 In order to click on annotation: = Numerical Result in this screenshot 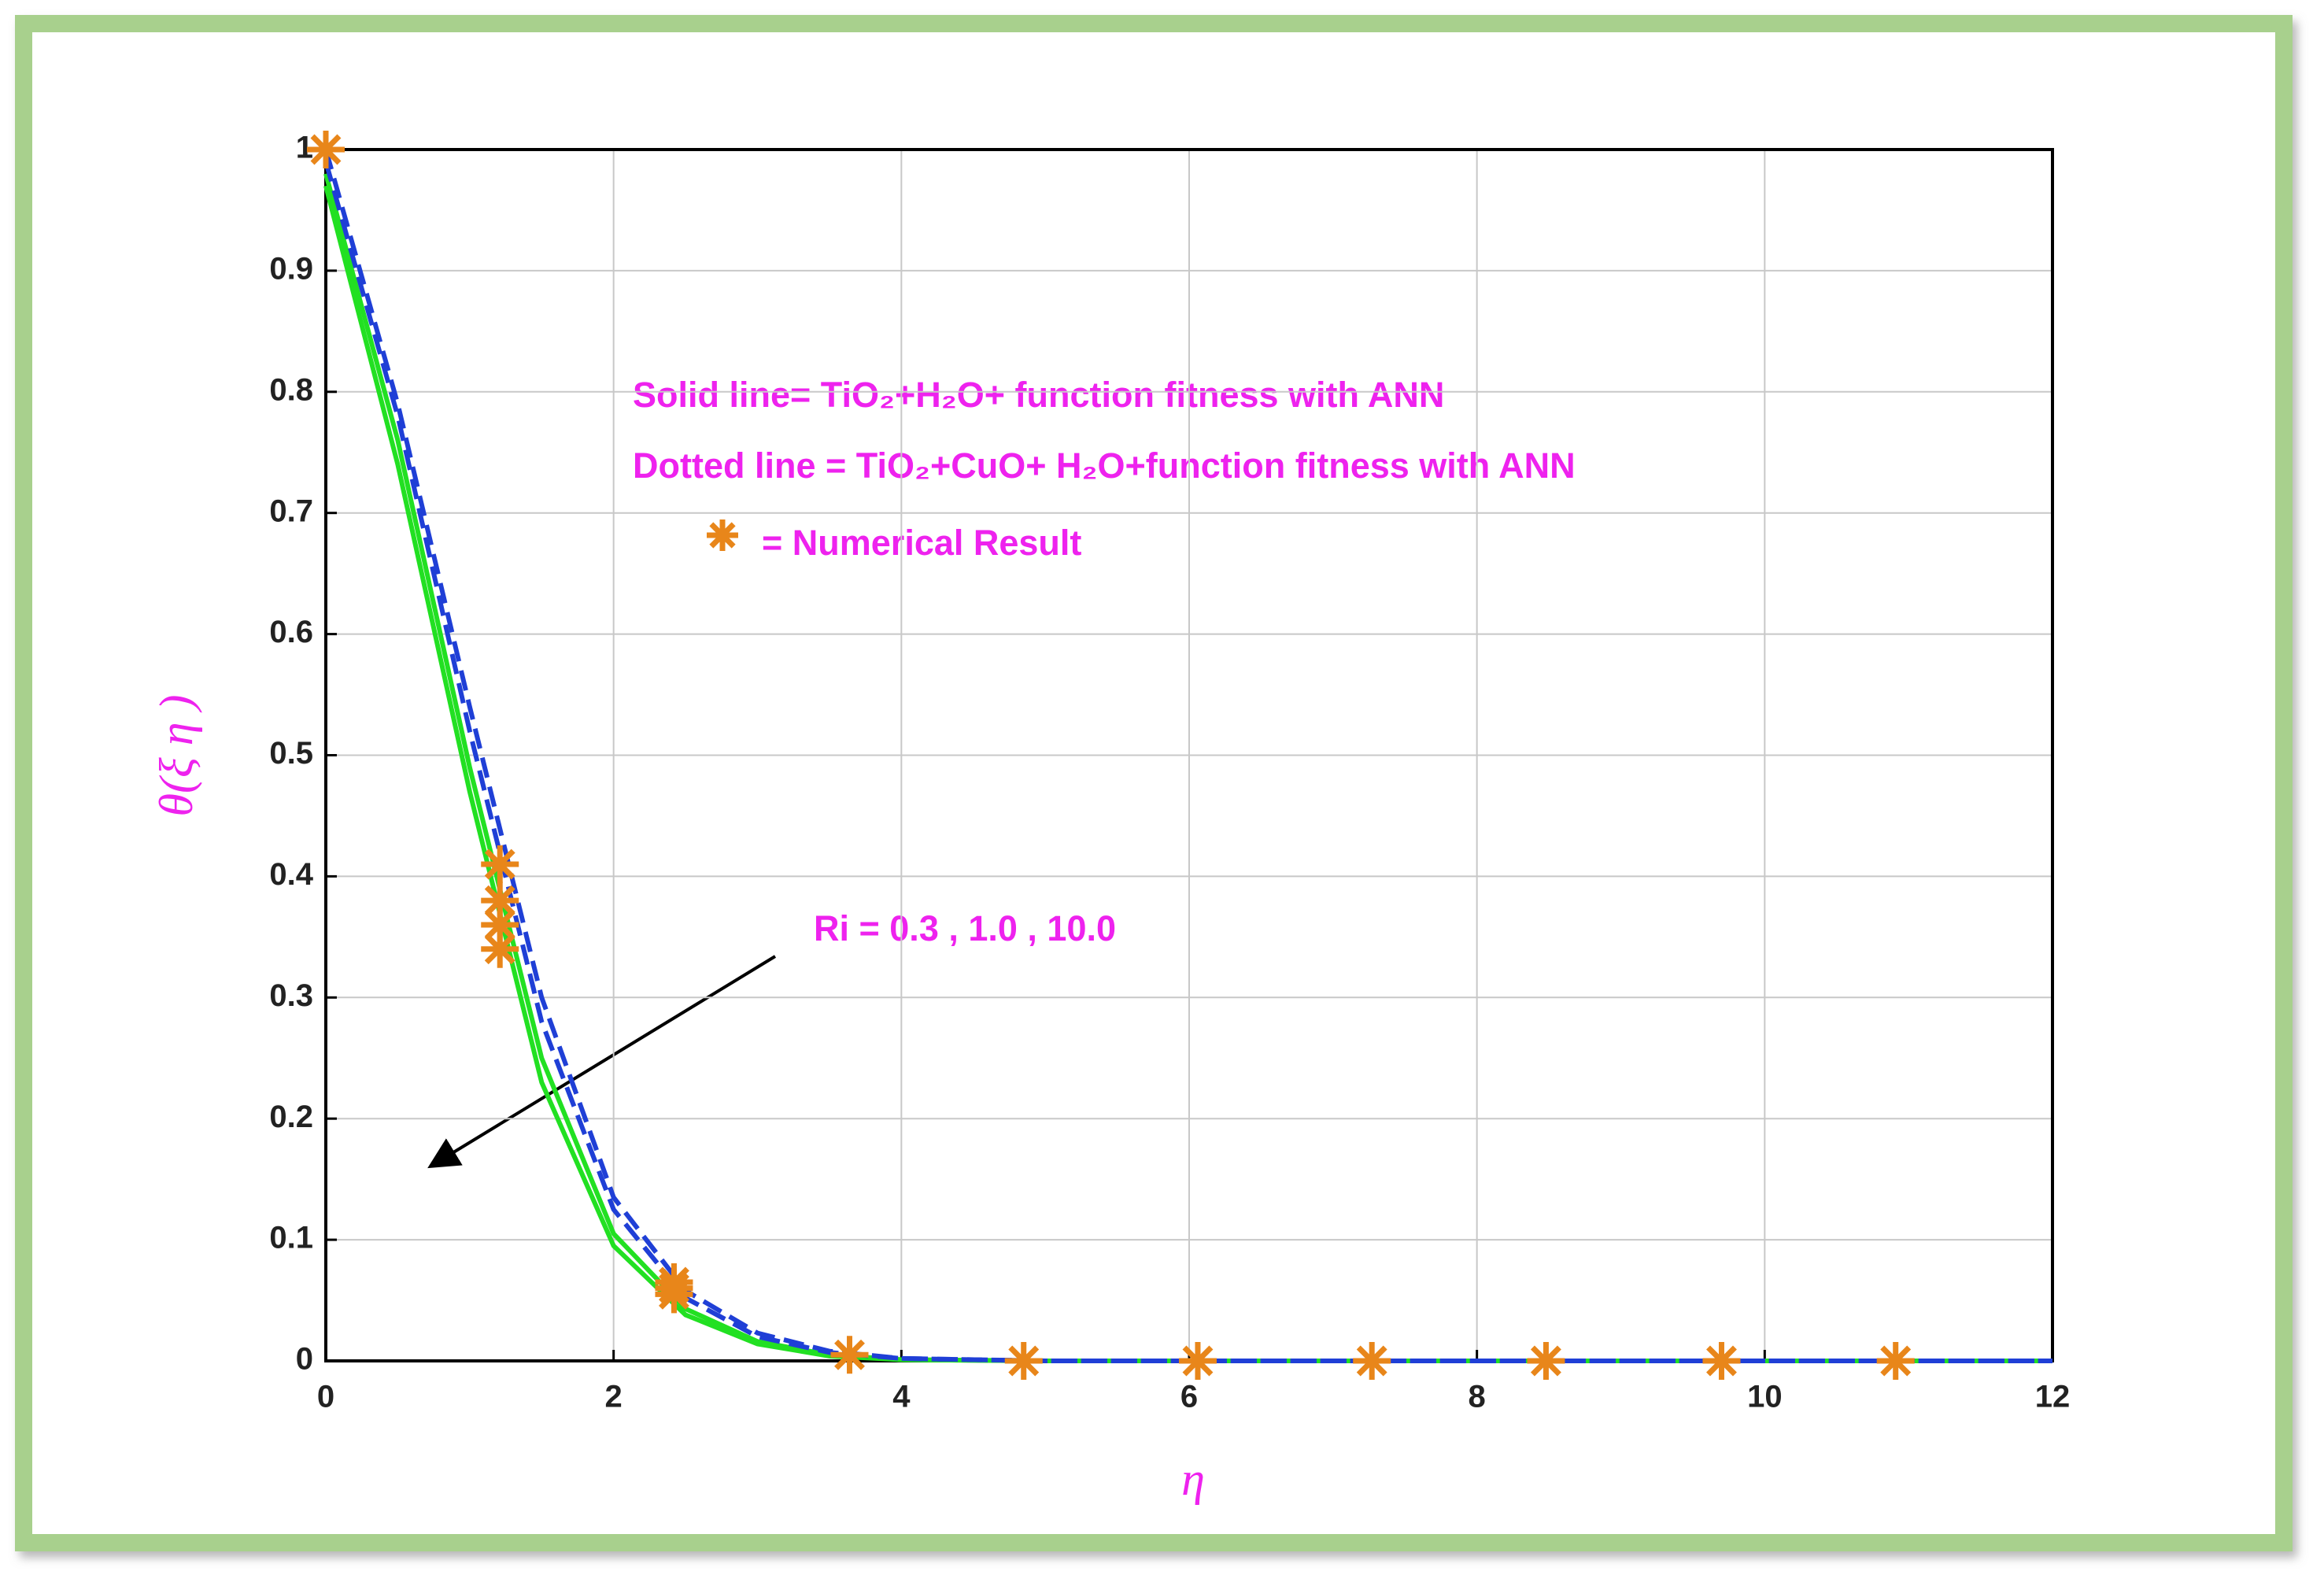, I will do `click(921, 543)`.